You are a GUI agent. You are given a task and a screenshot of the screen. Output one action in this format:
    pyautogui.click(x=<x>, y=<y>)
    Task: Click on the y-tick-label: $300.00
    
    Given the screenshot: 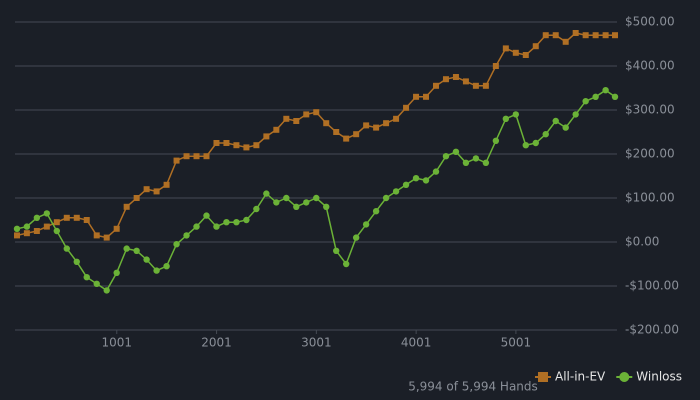 What is the action you would take?
    pyautogui.click(x=650, y=110)
    